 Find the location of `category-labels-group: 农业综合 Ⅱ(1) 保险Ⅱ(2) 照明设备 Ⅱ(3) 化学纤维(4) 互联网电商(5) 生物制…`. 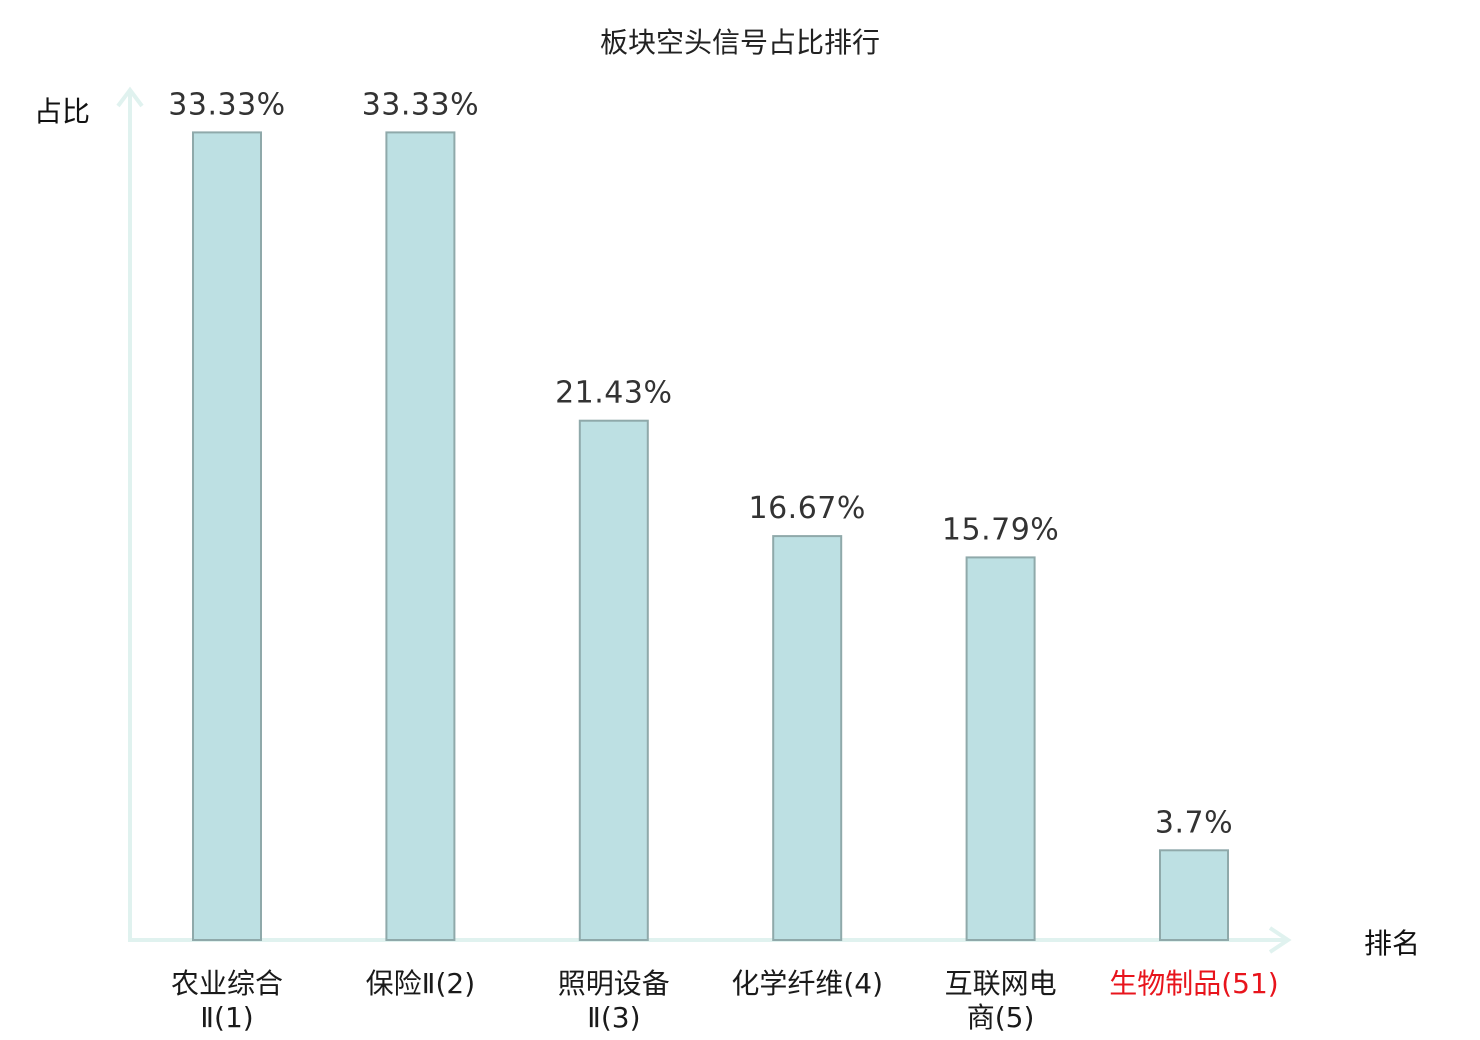

category-labels-group: 农业综合 Ⅱ(1) 保险Ⅱ(2) 照明设备 Ⅱ(3) 化学纤维(4) 互联网电商(5) 生物制… is located at coordinates (725, 1000).